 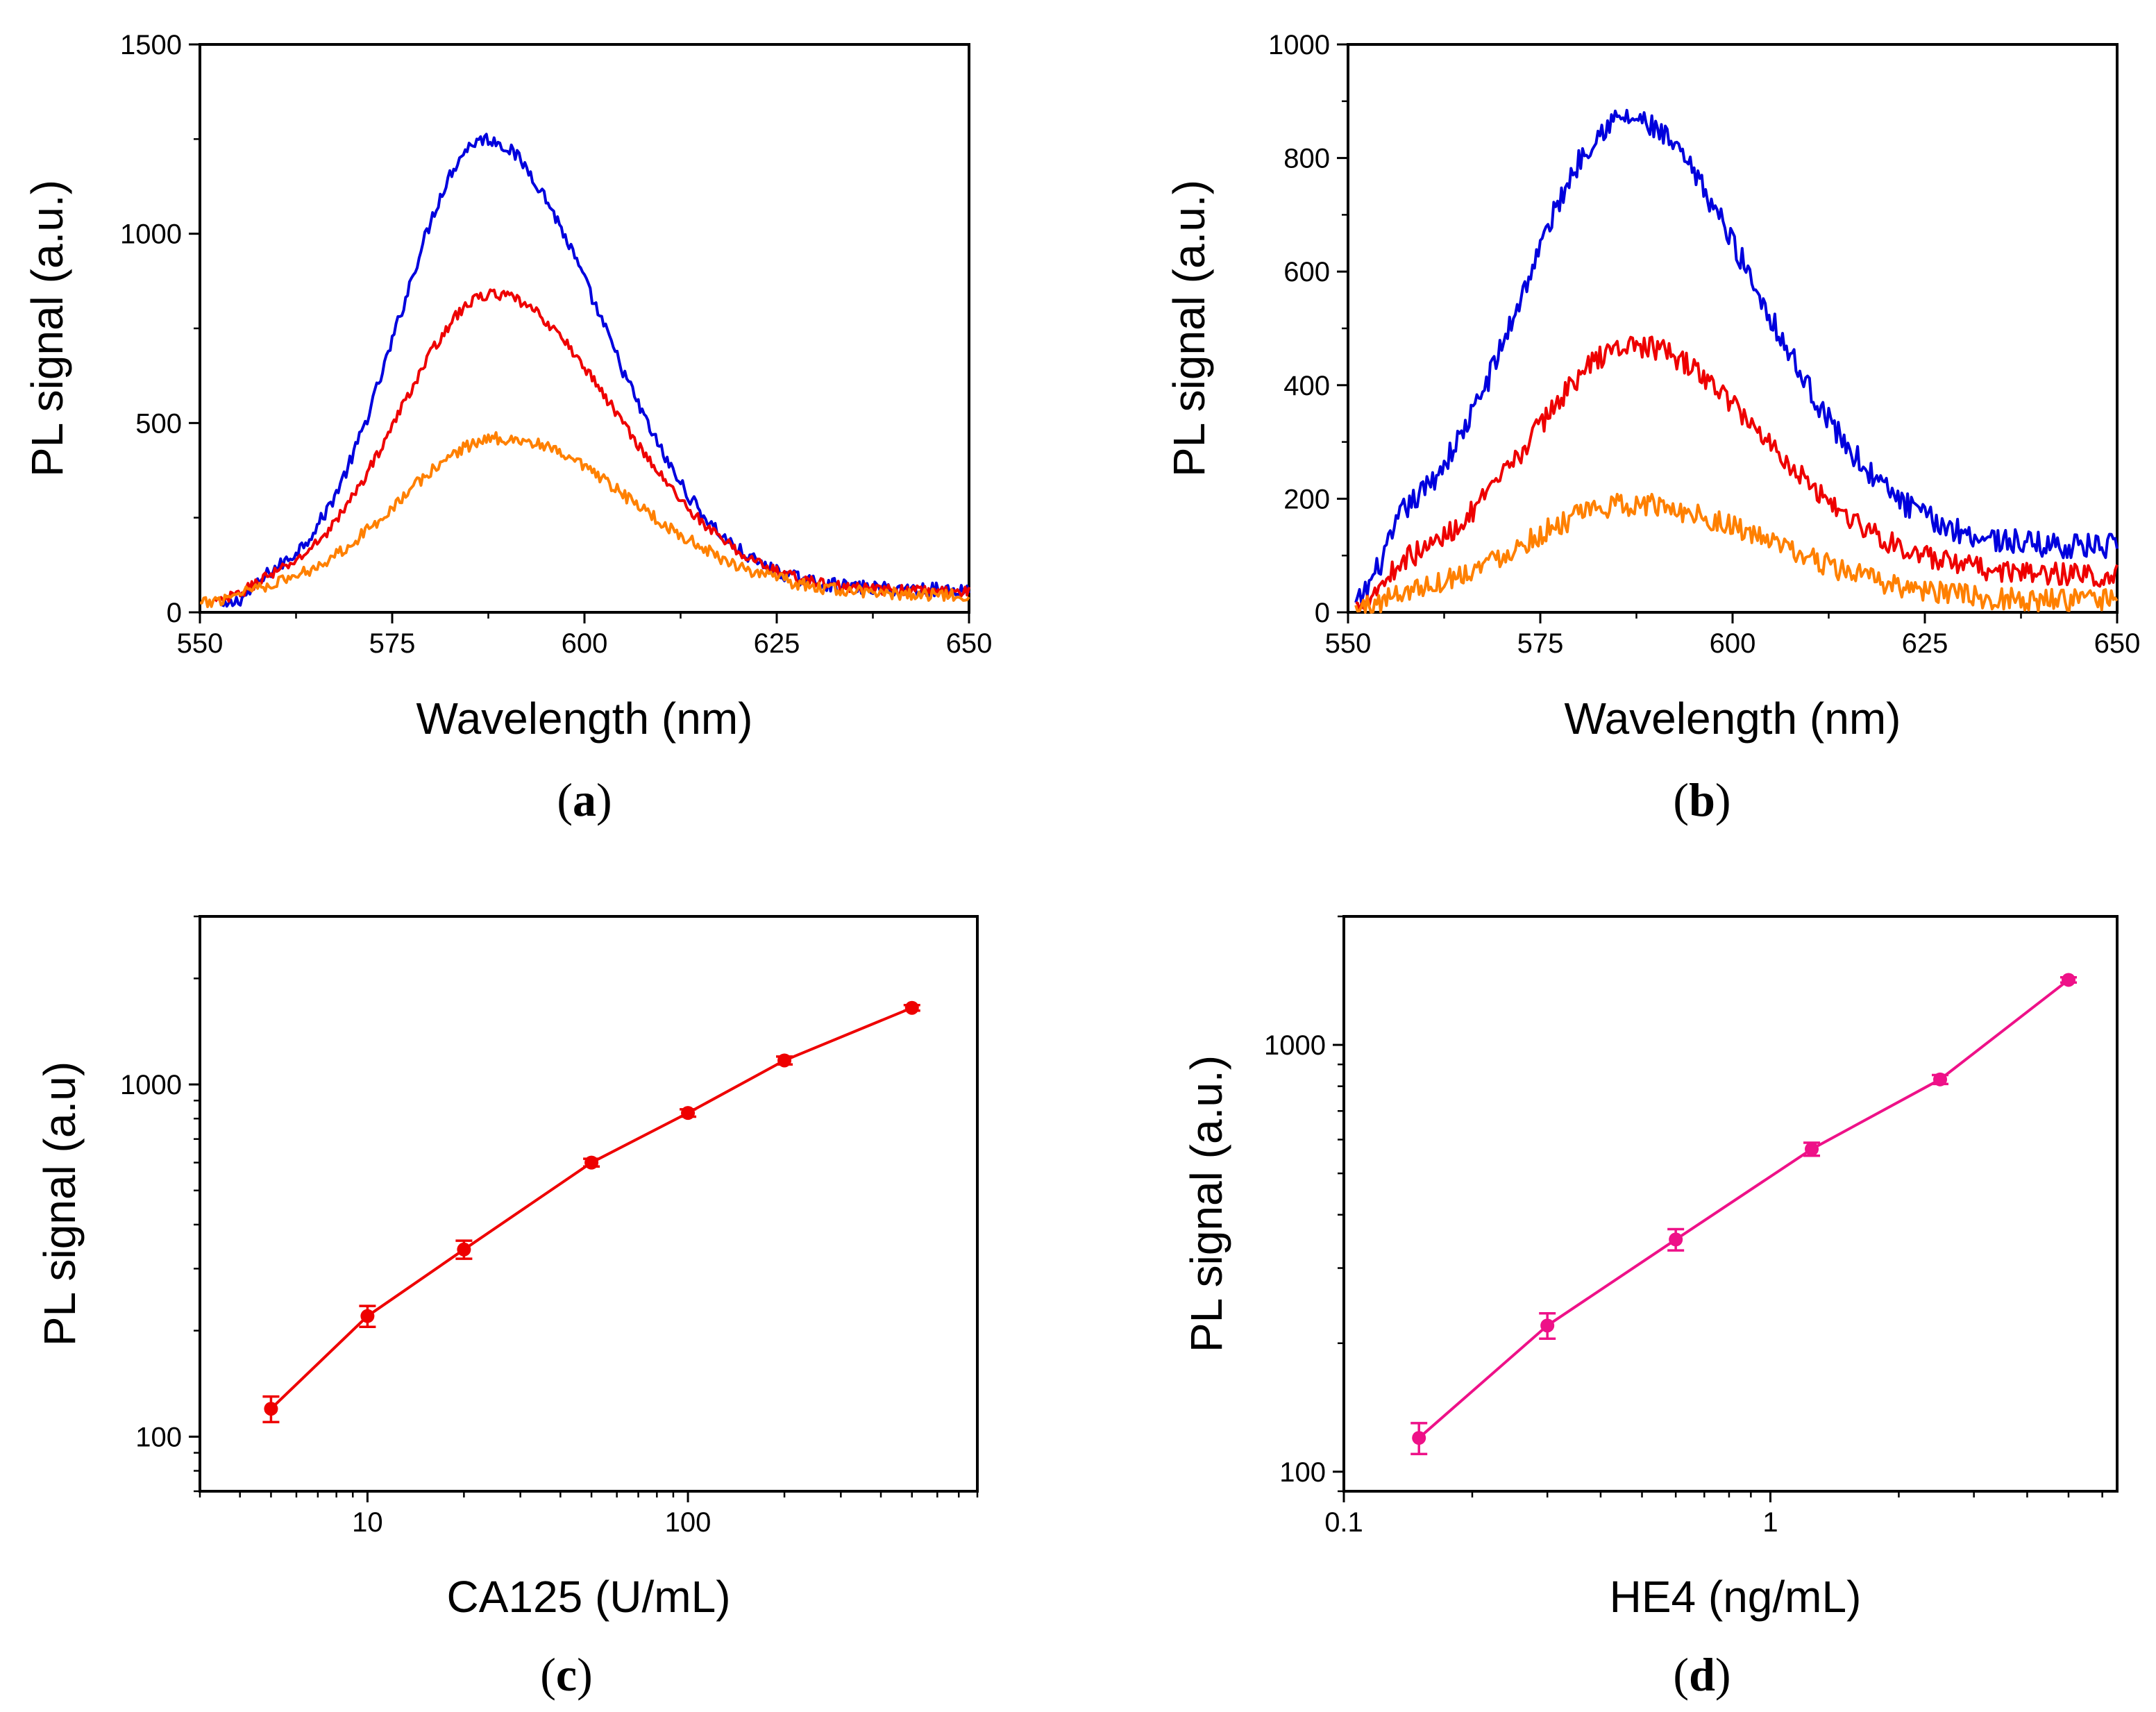 I want to click on y-tick-label: 400, so click(x=1306, y=386).